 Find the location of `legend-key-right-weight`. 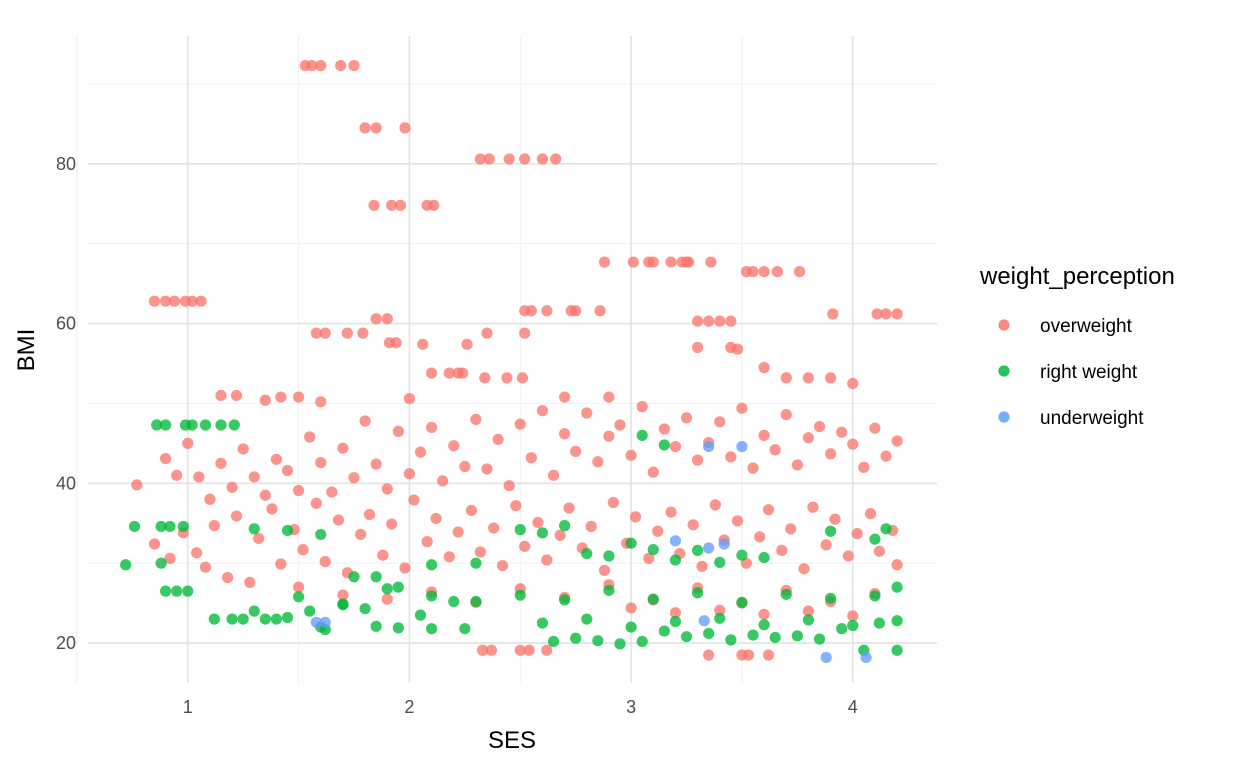

legend-key-right-weight is located at coordinates (1004, 371).